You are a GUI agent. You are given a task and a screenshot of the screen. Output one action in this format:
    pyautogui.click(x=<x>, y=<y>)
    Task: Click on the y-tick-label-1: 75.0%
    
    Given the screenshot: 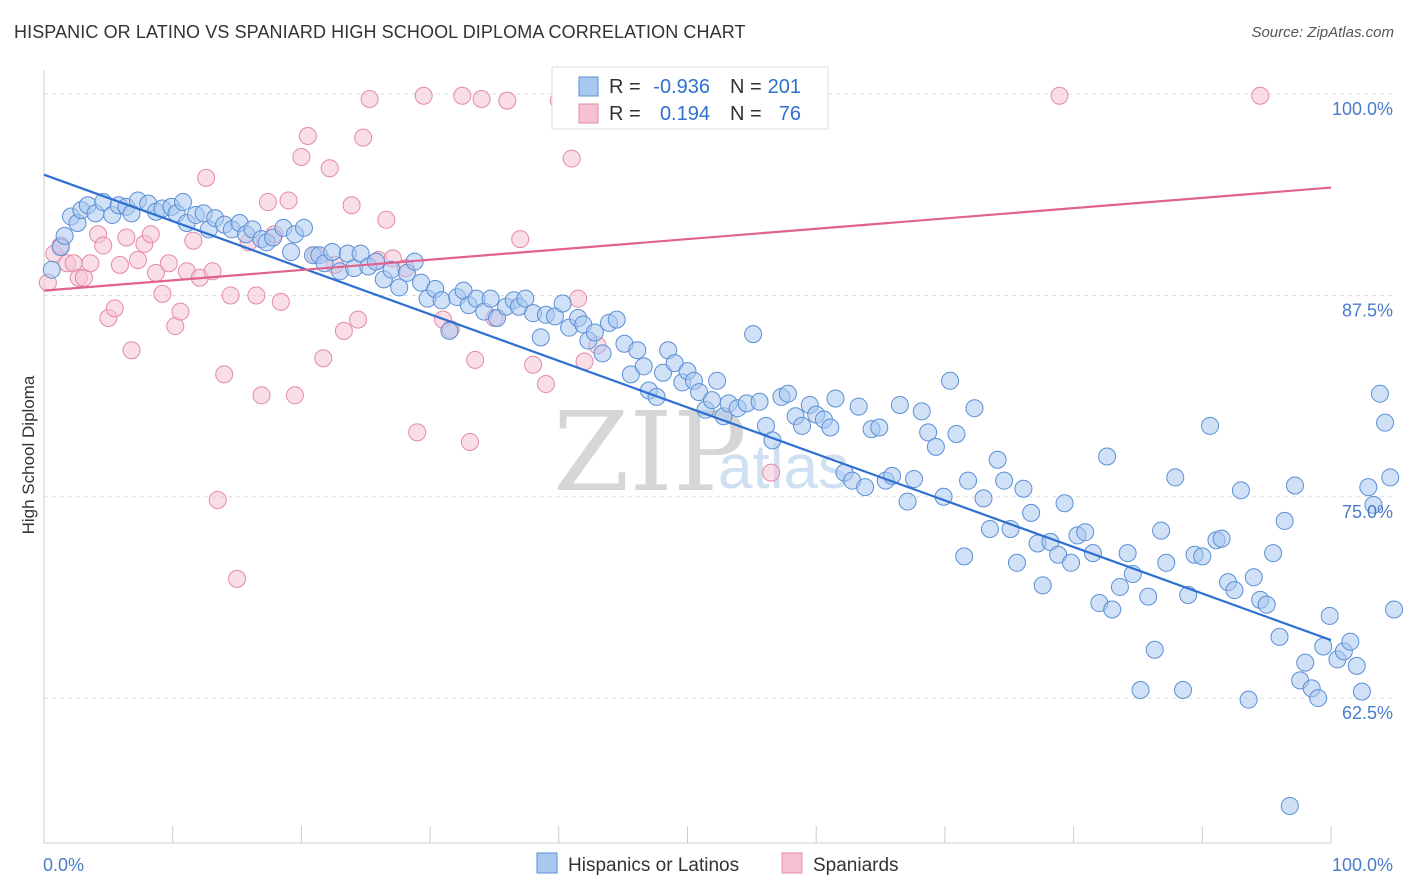 What is the action you would take?
    pyautogui.click(x=1367, y=512)
    